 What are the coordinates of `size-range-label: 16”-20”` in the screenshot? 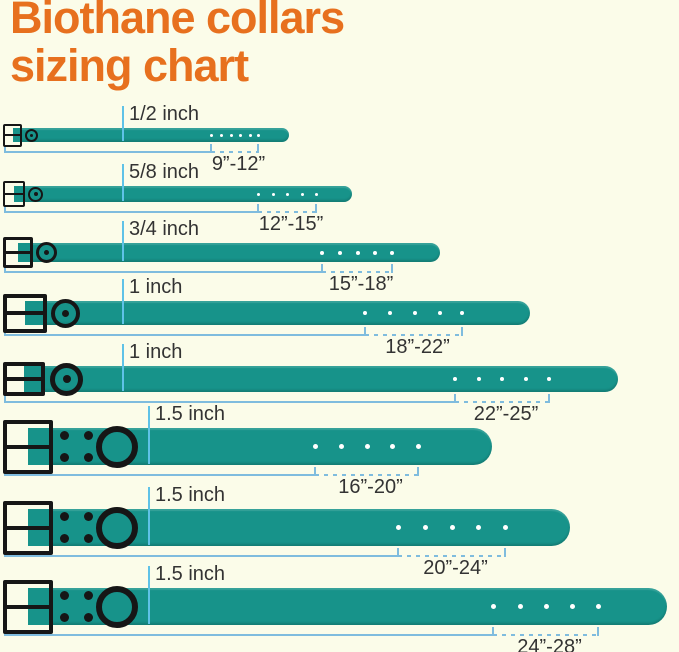 It's located at (370, 487).